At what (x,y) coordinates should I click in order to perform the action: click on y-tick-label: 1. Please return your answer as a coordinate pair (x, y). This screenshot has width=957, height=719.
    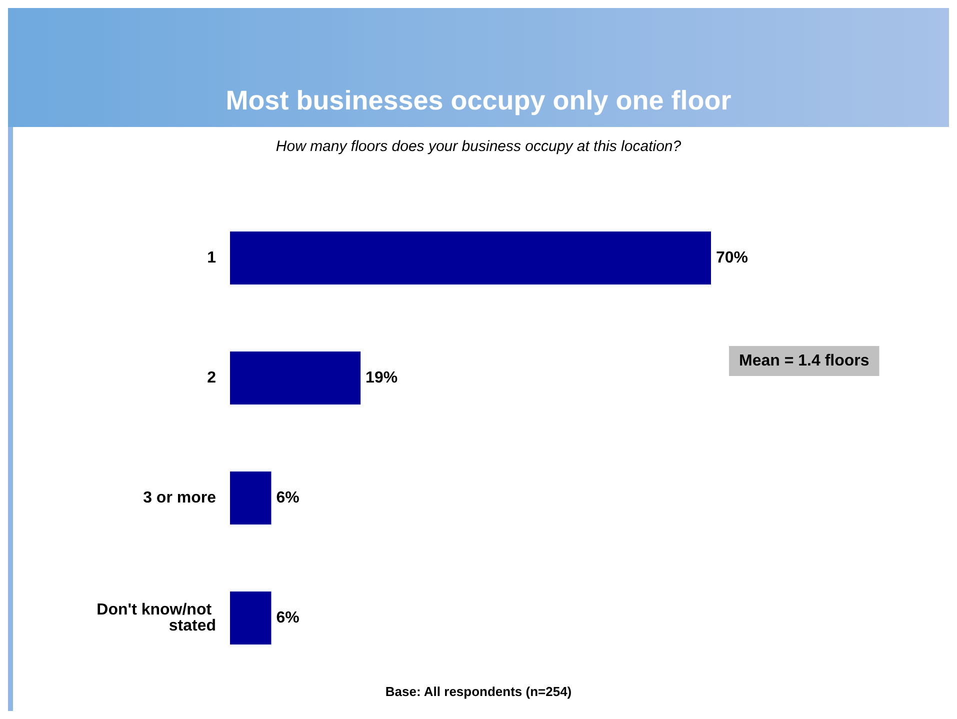
    Looking at the image, I should click on (211, 258).